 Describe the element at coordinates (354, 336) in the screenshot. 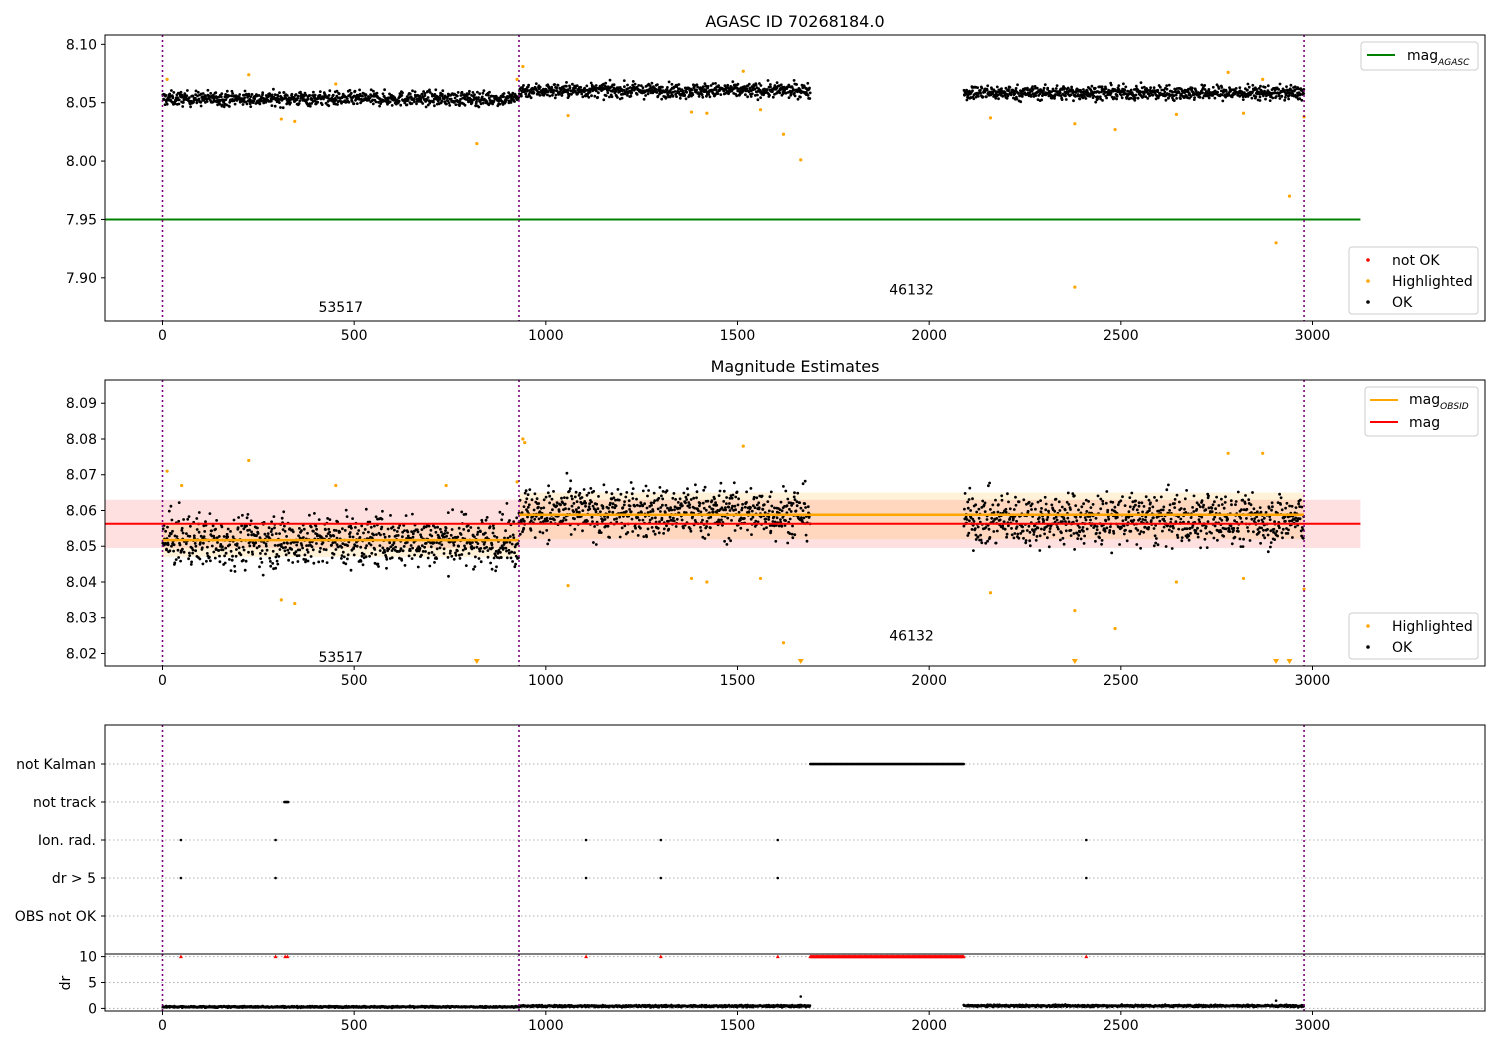

I see `x-tick-label: 500` at that location.